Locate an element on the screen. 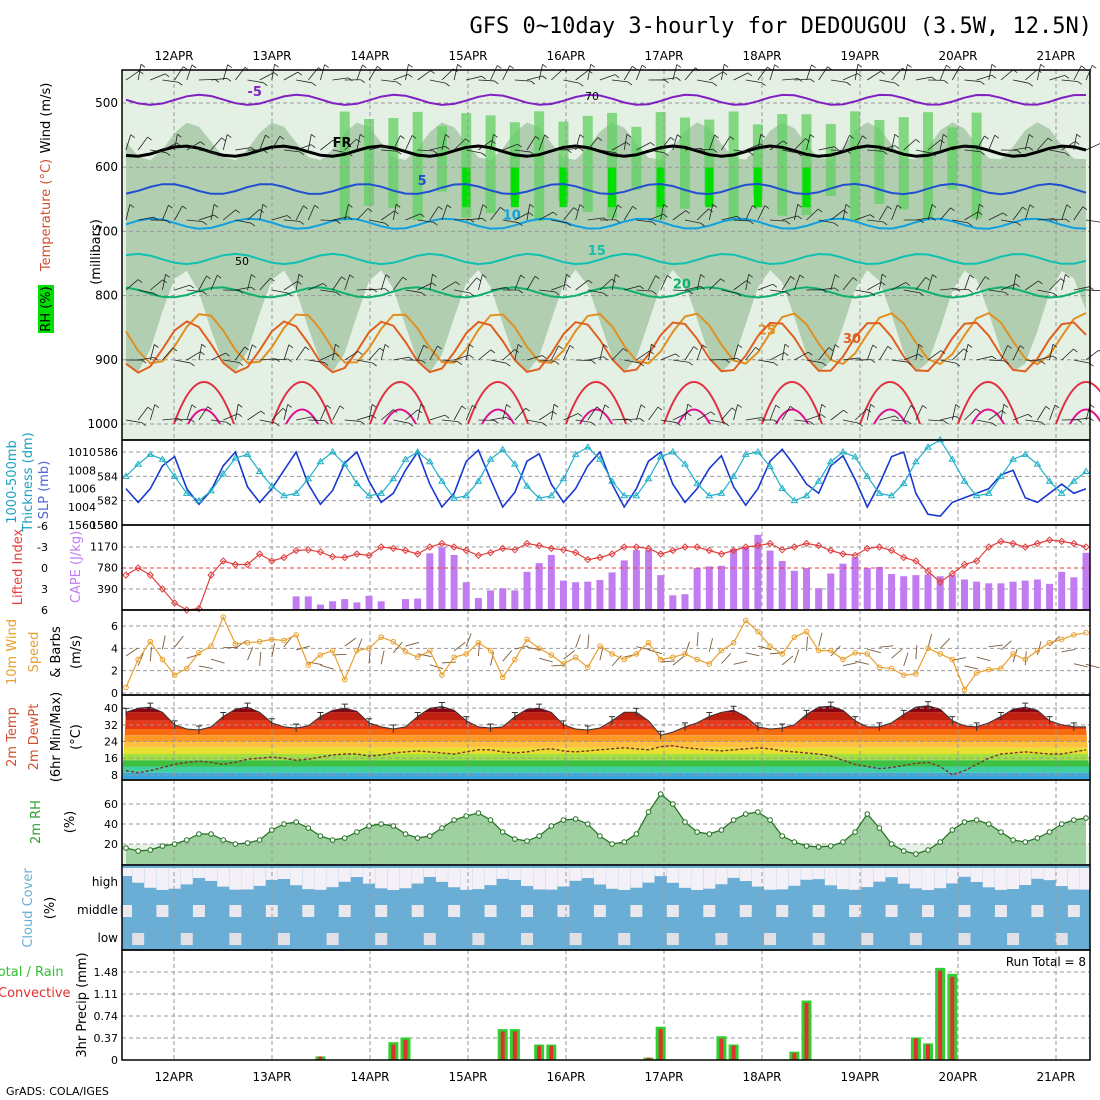 This screenshot has width=1100, height=1100. lifted-tick: -3 is located at coordinates (42, 547).